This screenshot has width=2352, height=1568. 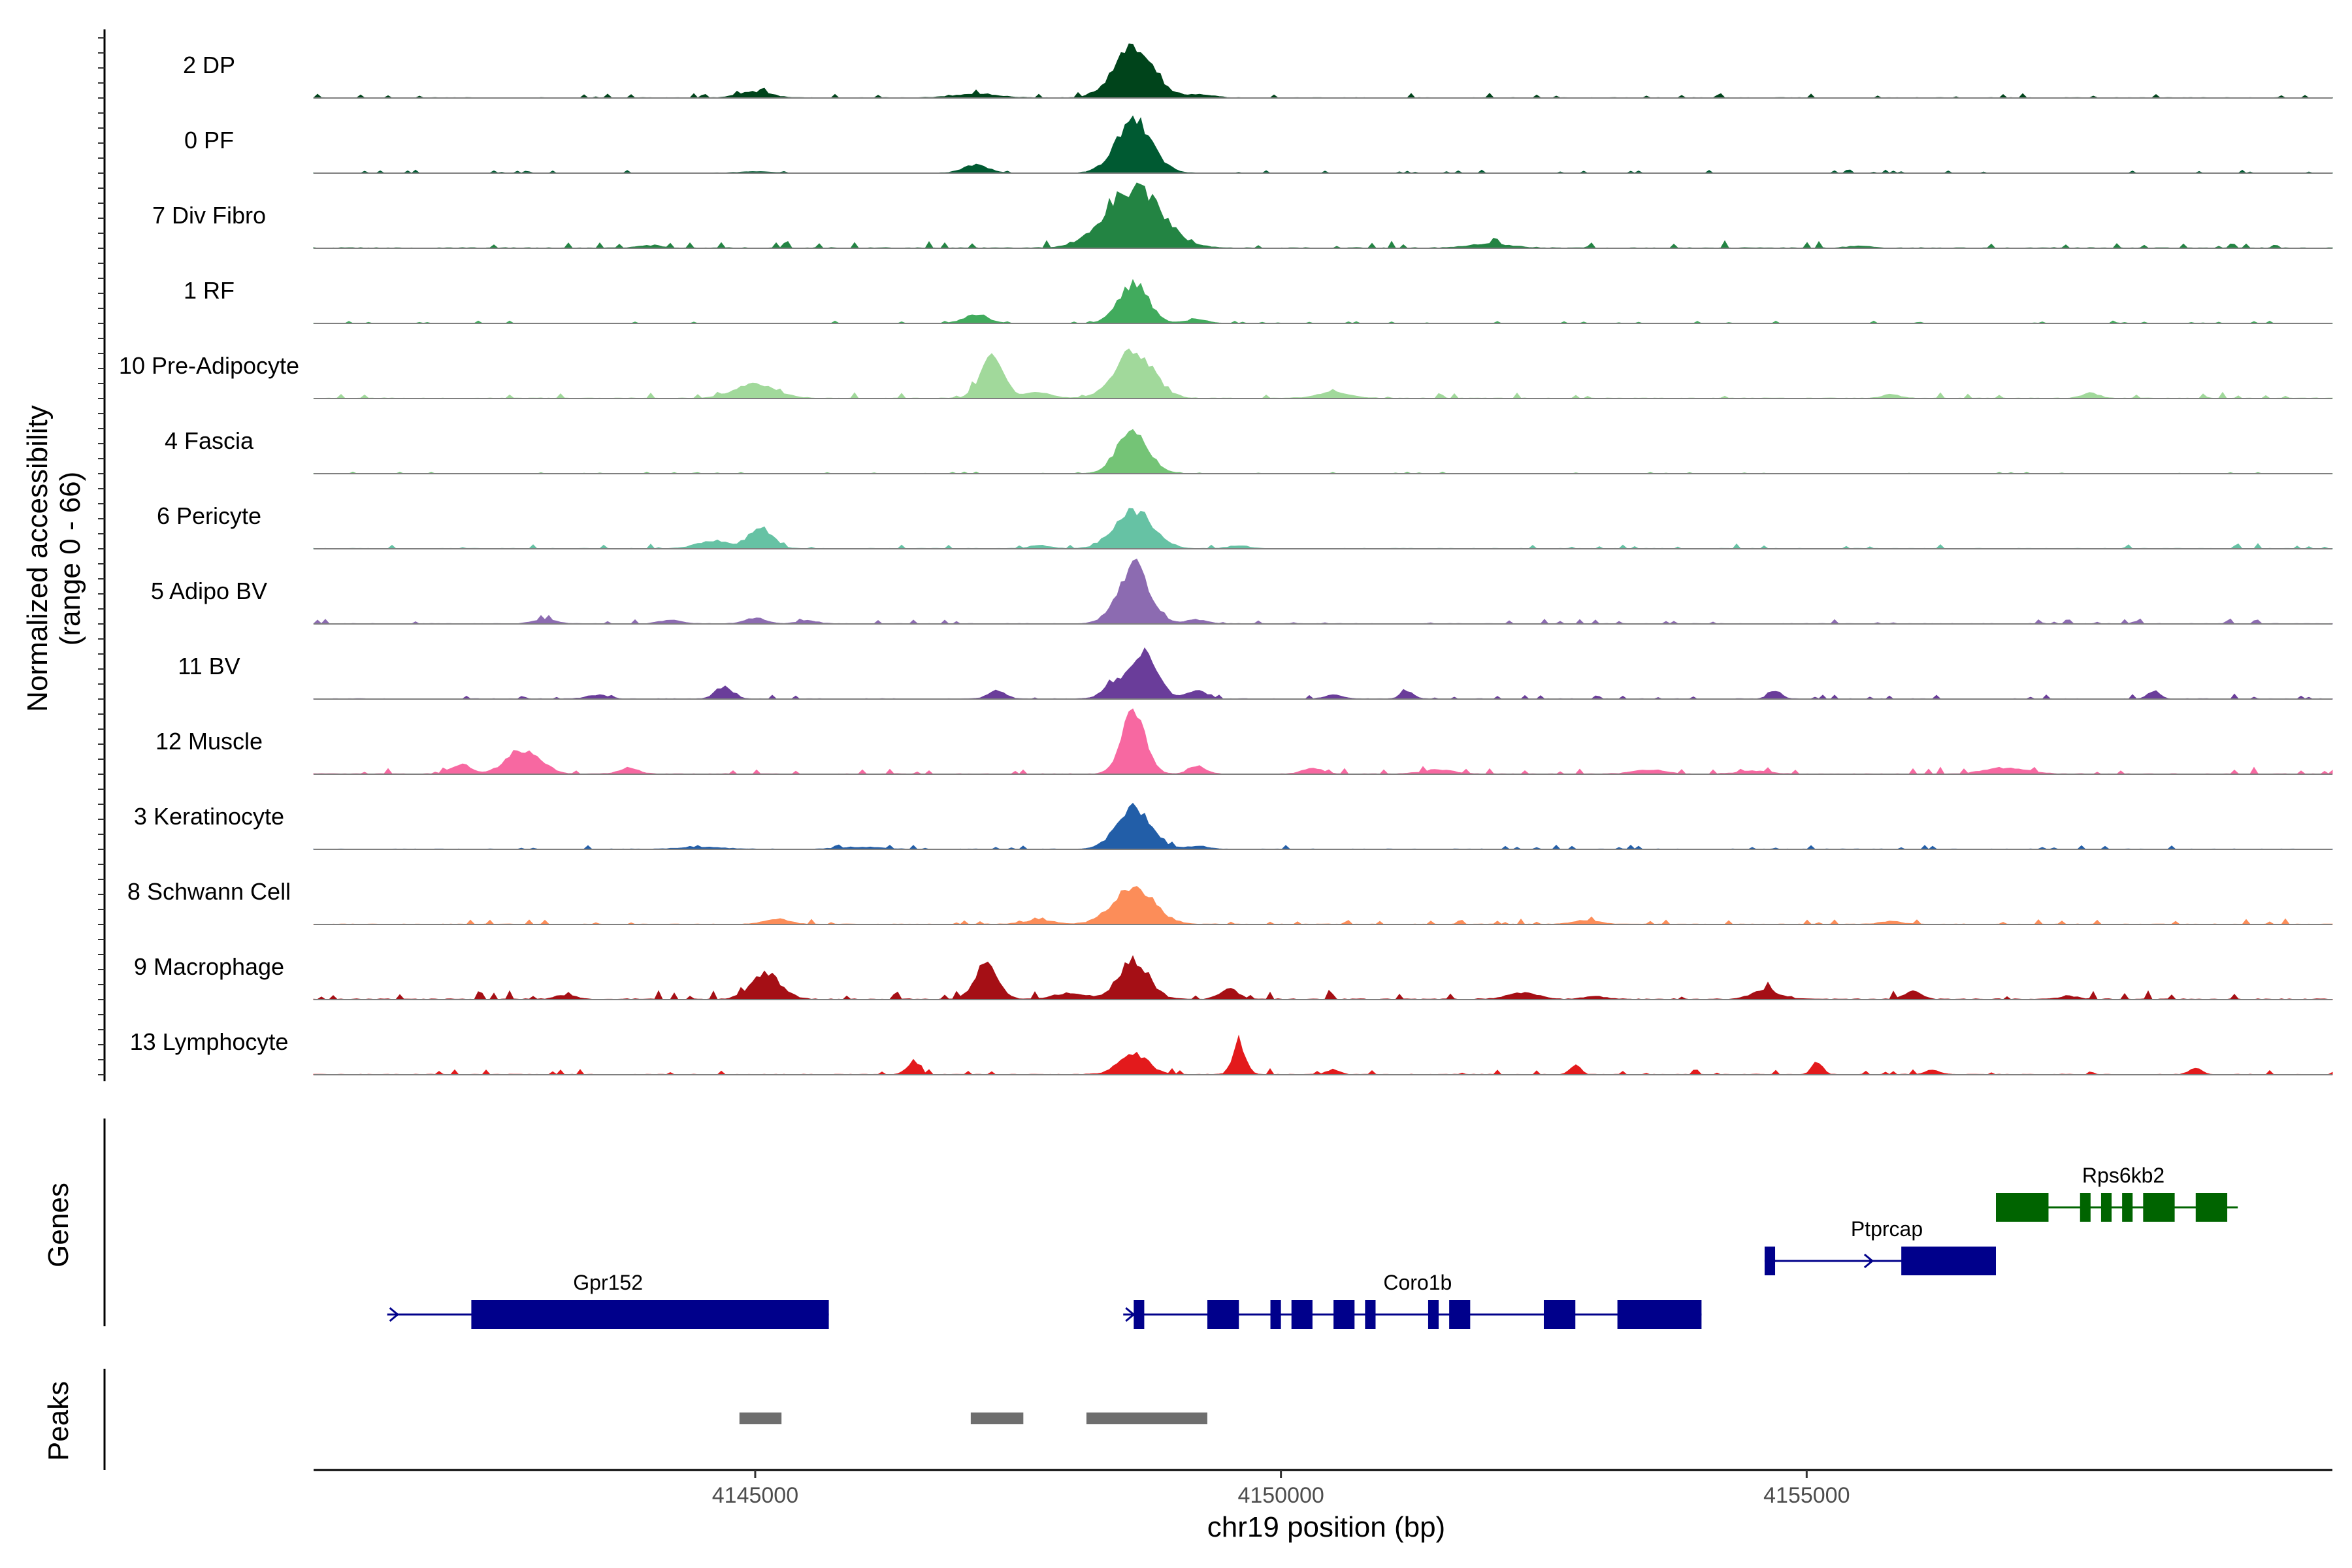 I want to click on track-label: 1 RF, so click(x=209, y=290).